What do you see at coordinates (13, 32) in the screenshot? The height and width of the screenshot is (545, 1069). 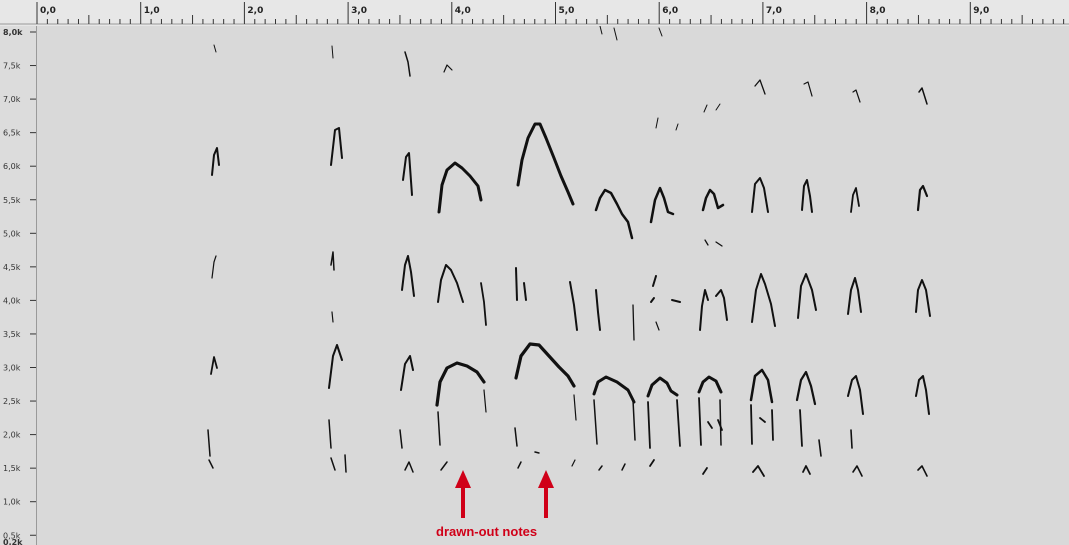 I see `frequency-label: 8,0k` at bounding box center [13, 32].